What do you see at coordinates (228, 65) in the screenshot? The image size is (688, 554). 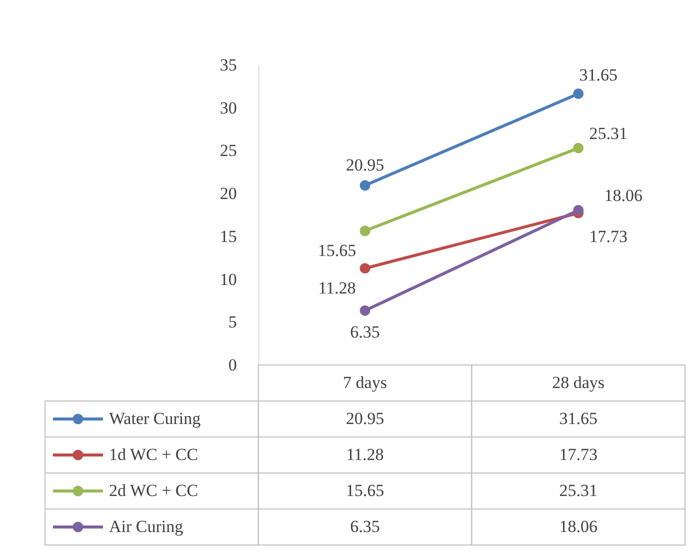 I see `y-tick-label: 35` at bounding box center [228, 65].